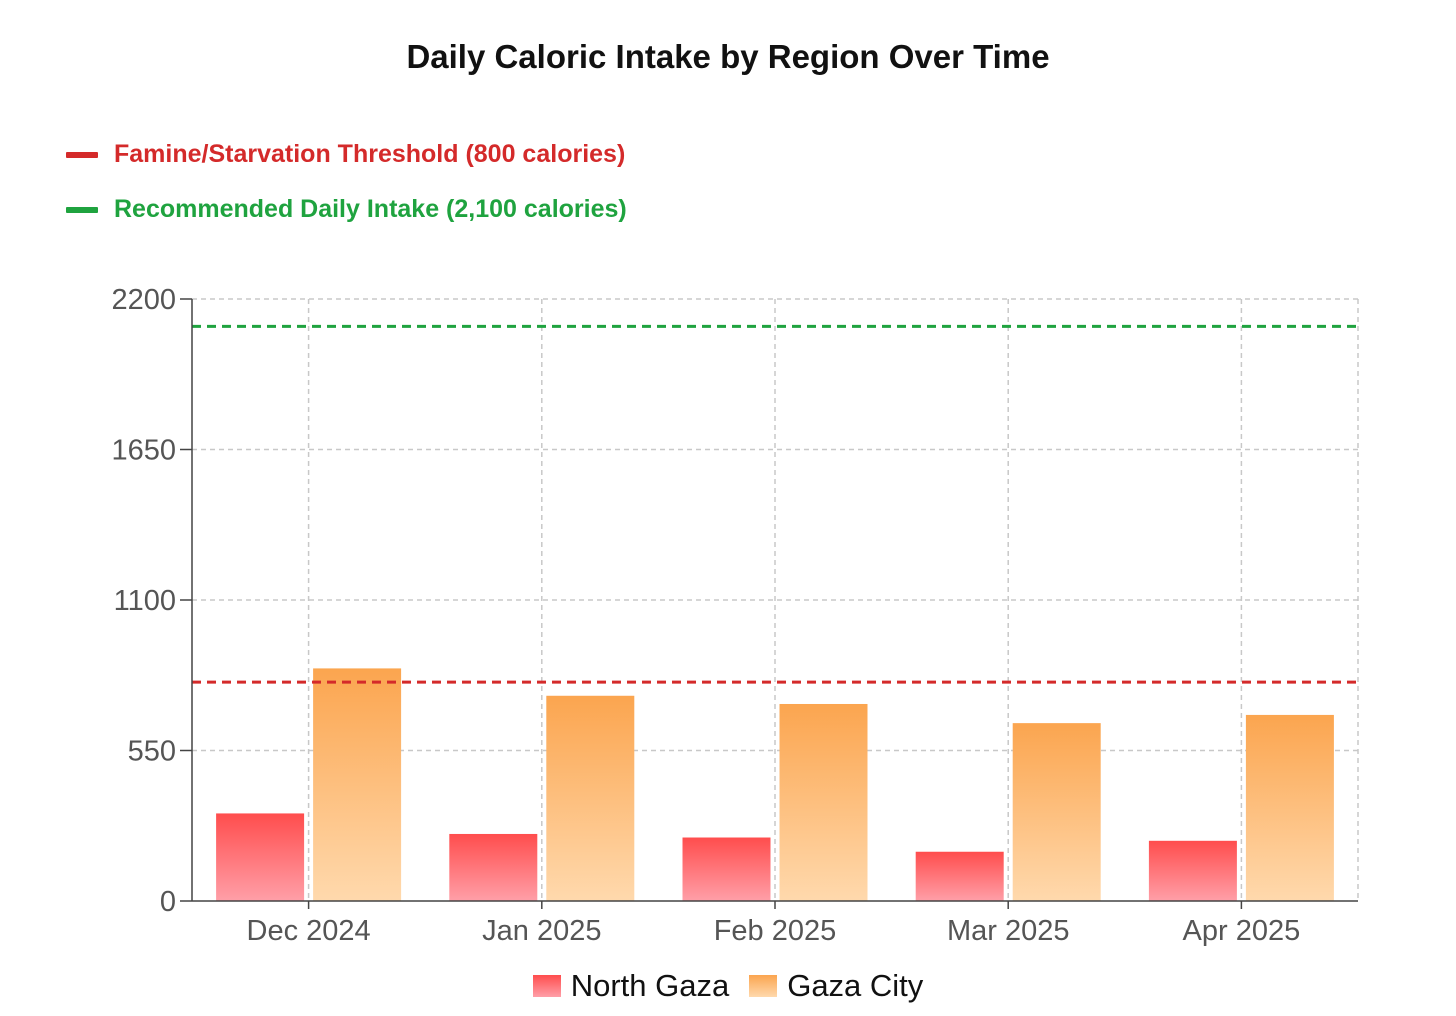  What do you see at coordinates (152, 752) in the screenshot?
I see `y-tick-label: 550` at bounding box center [152, 752].